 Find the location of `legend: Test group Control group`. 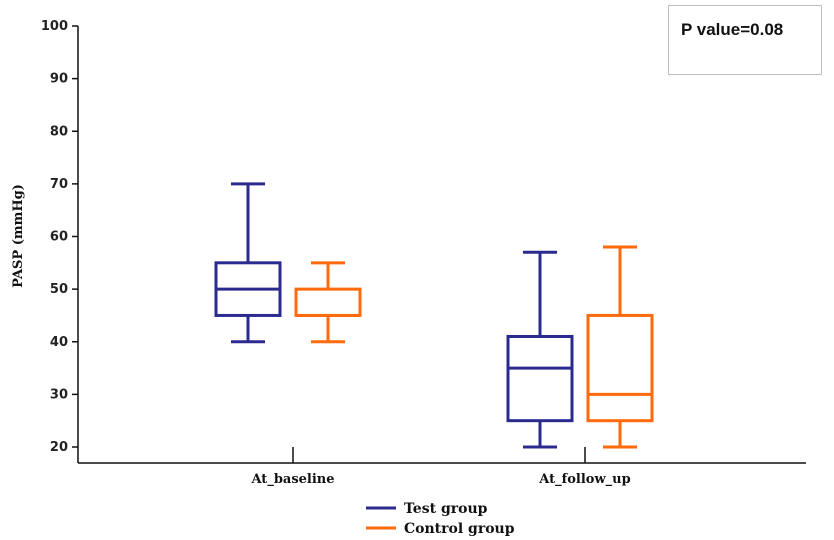

legend: Test group Control group is located at coordinates (440, 519).